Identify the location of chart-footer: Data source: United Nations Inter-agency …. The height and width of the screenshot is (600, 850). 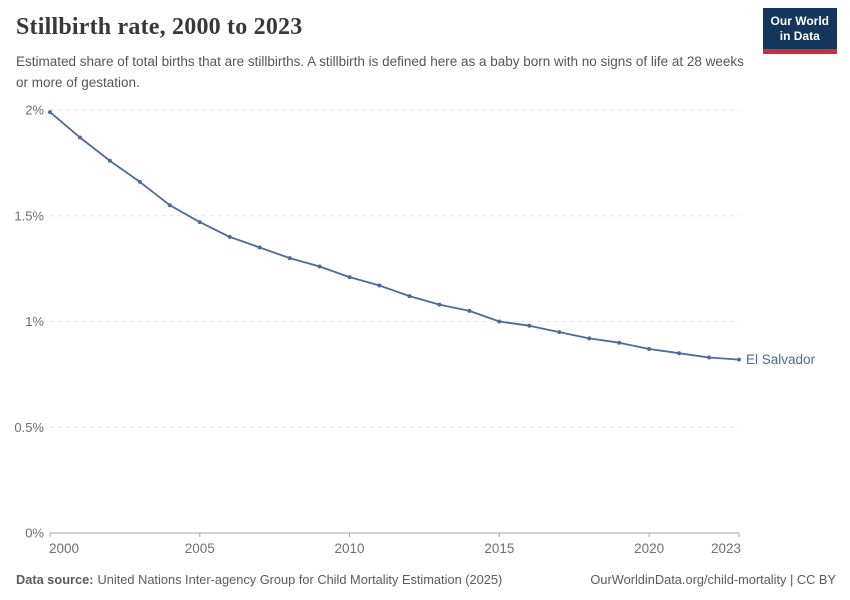
(426, 579).